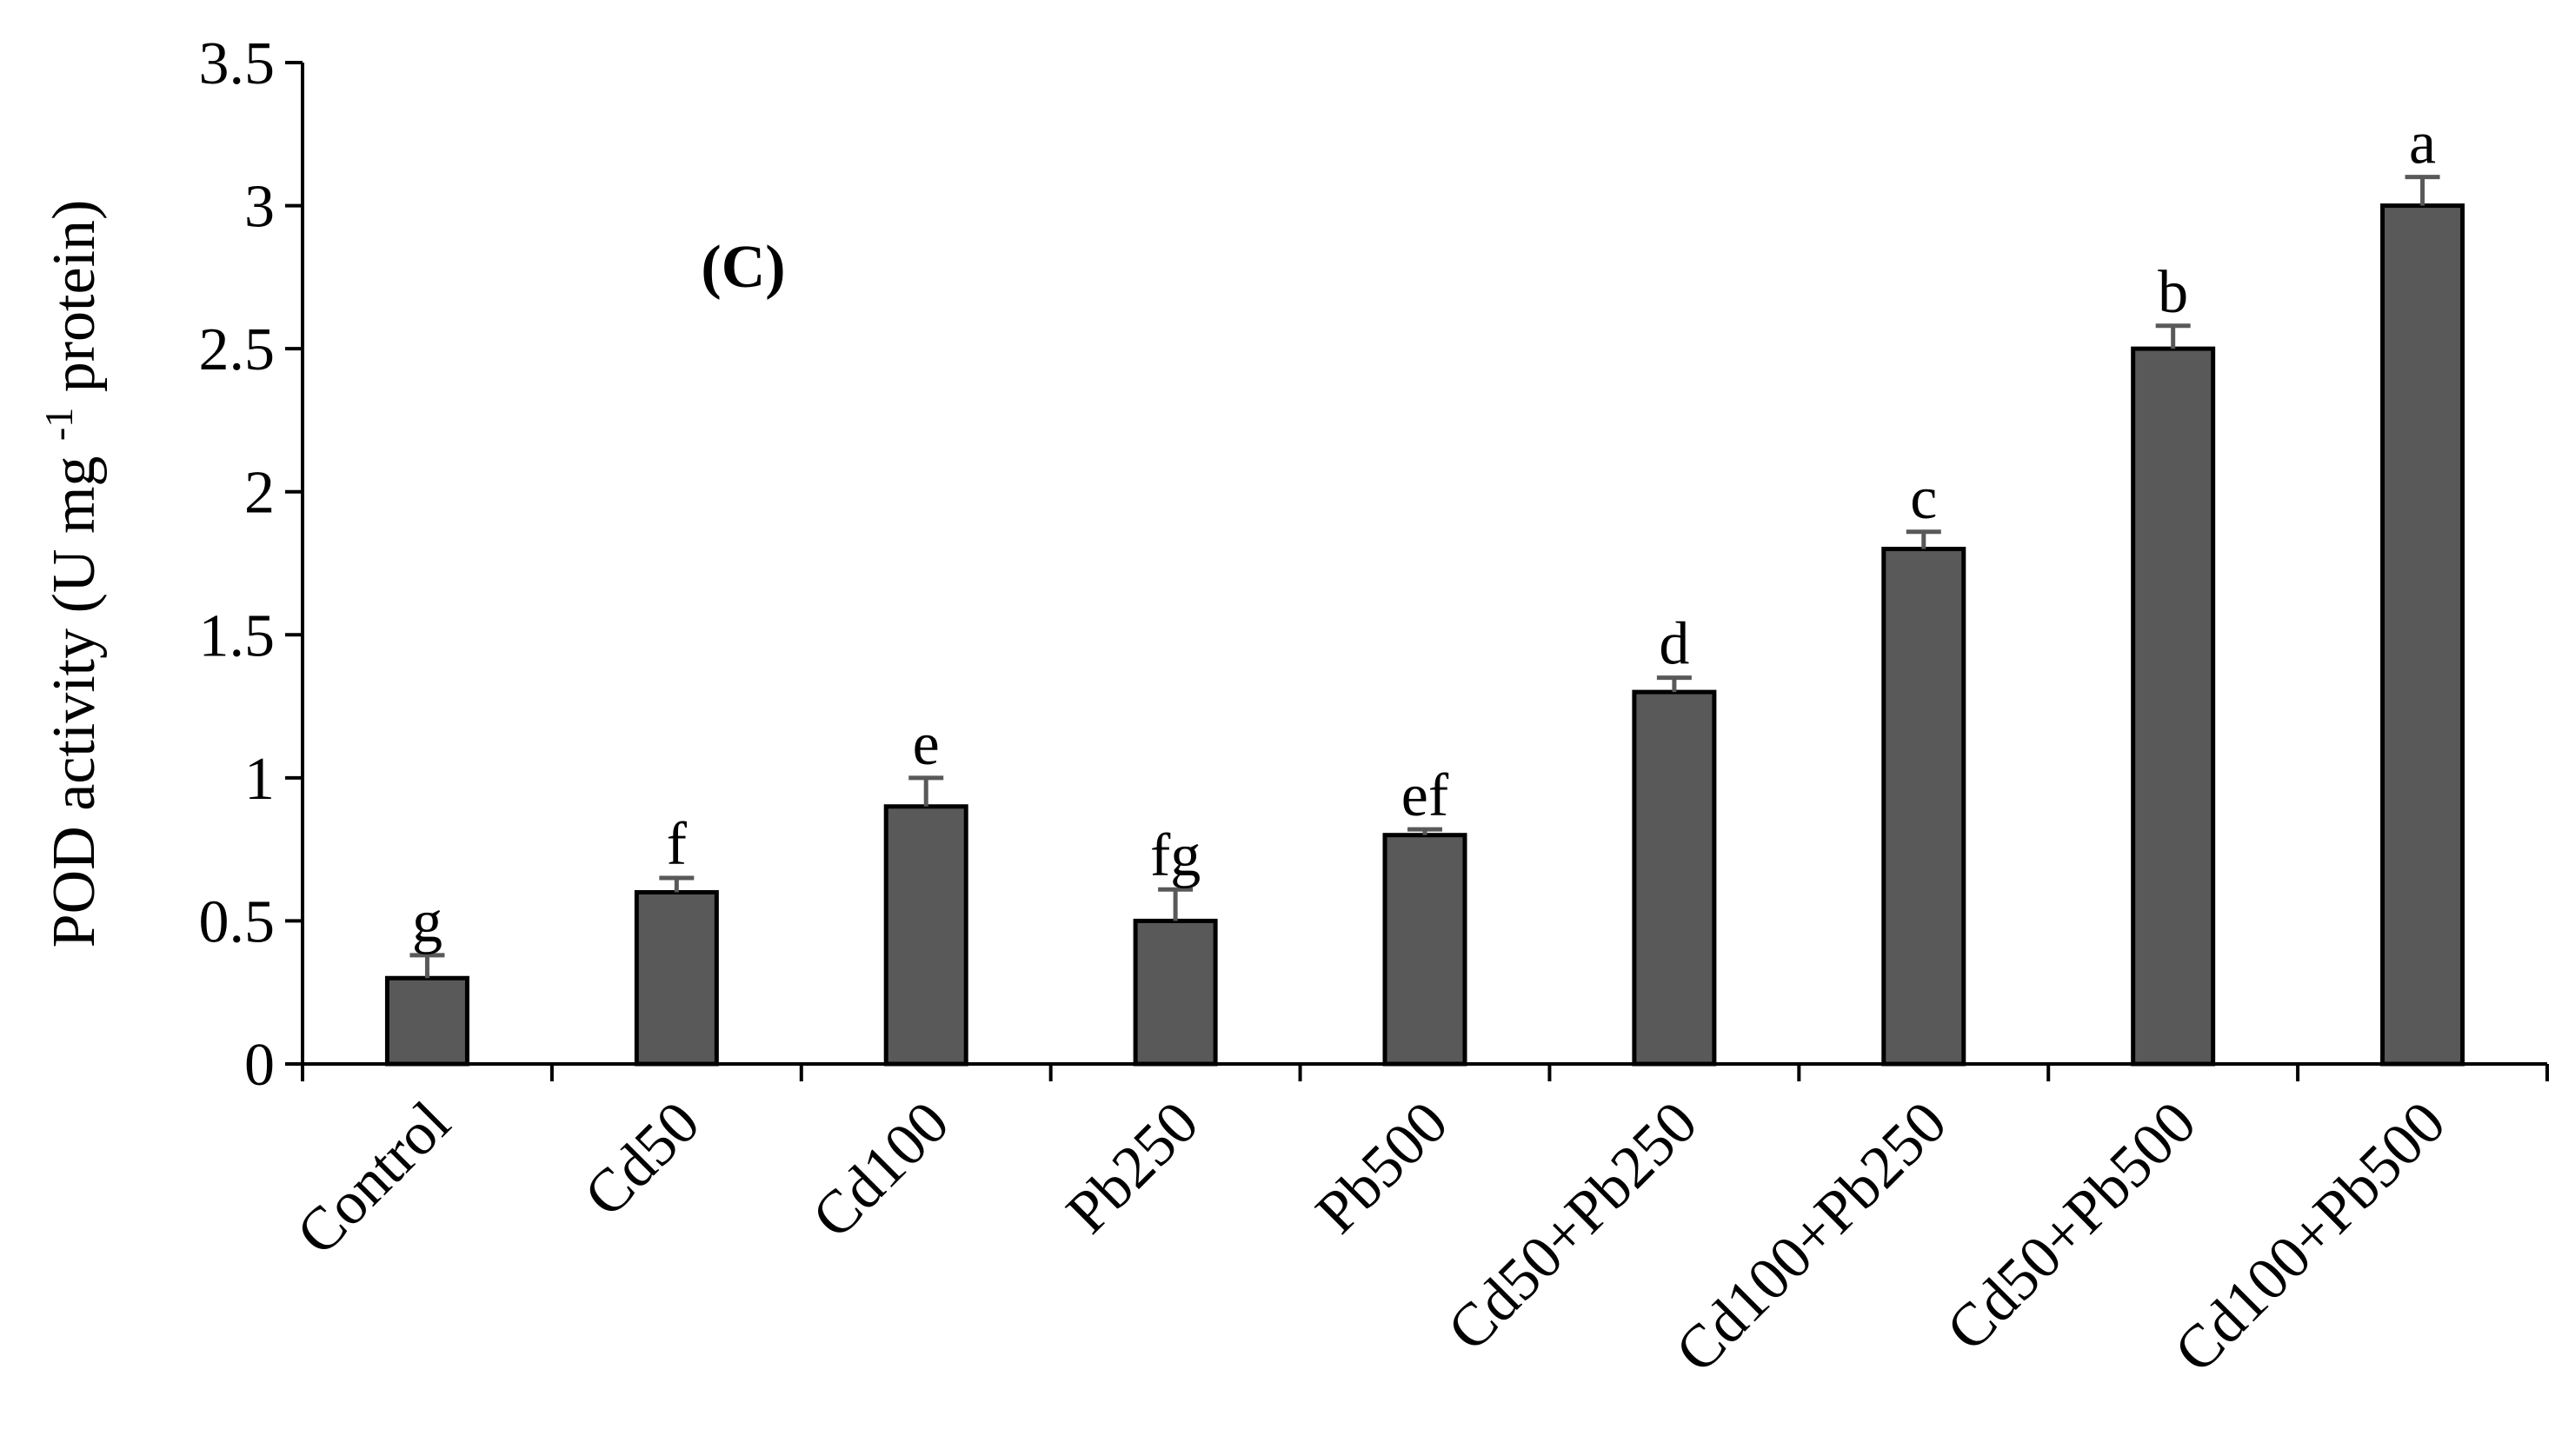 The height and width of the screenshot is (1456, 2575). I want to click on y-tick-label: 3, so click(259, 207).